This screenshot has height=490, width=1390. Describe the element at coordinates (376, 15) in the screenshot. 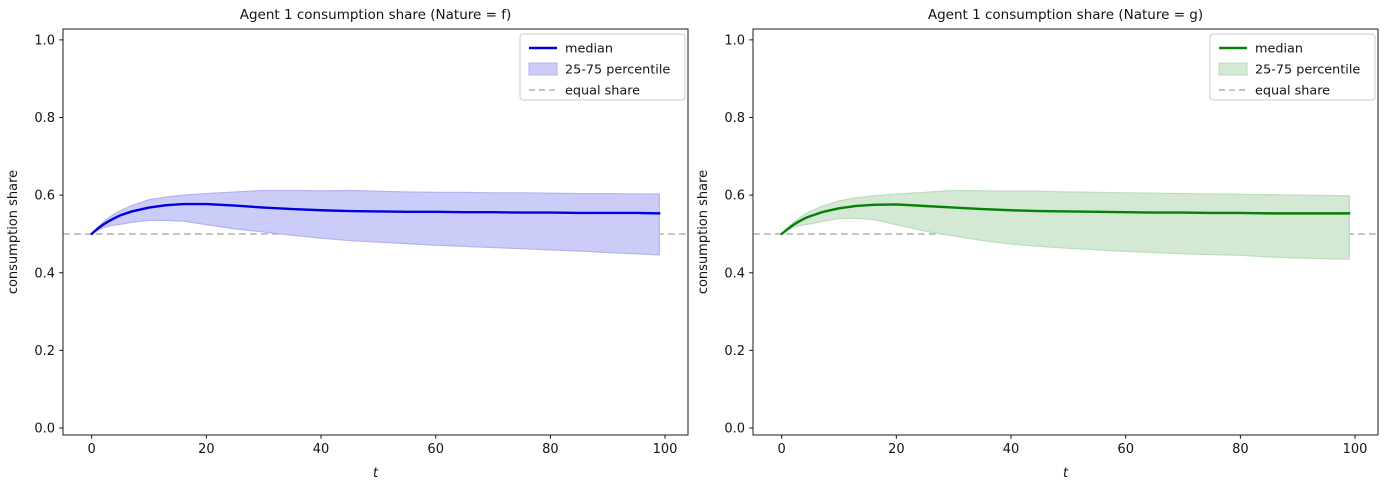

I see `chart-title: Agent 1 consumption share (Nature = f)` at that location.